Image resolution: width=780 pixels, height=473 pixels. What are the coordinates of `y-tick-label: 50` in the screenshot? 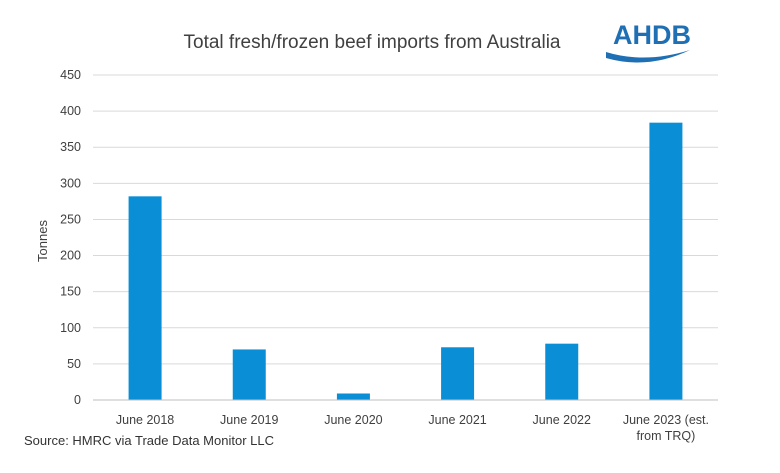 It's located at (74, 364).